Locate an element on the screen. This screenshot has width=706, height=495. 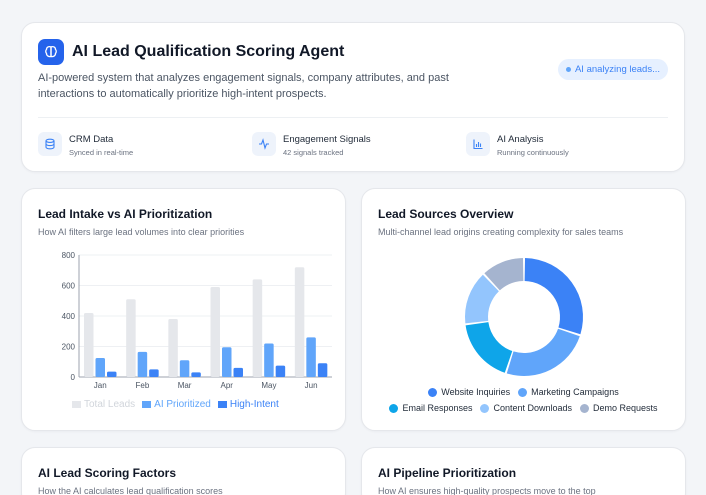
y-tick-label: 200 is located at coordinates (69, 347).